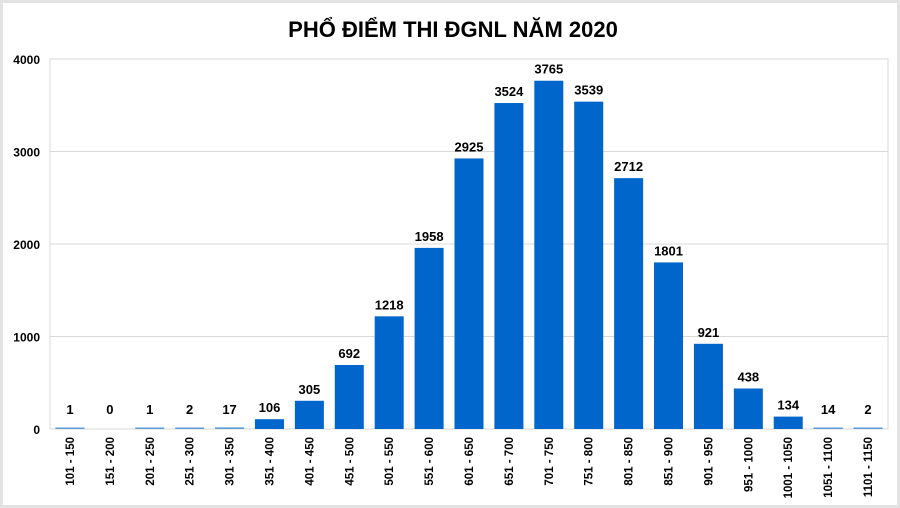 Image resolution: width=900 pixels, height=508 pixels. Describe the element at coordinates (191, 461) in the screenshot. I see `x-tick-label: 251 - 300` at that location.